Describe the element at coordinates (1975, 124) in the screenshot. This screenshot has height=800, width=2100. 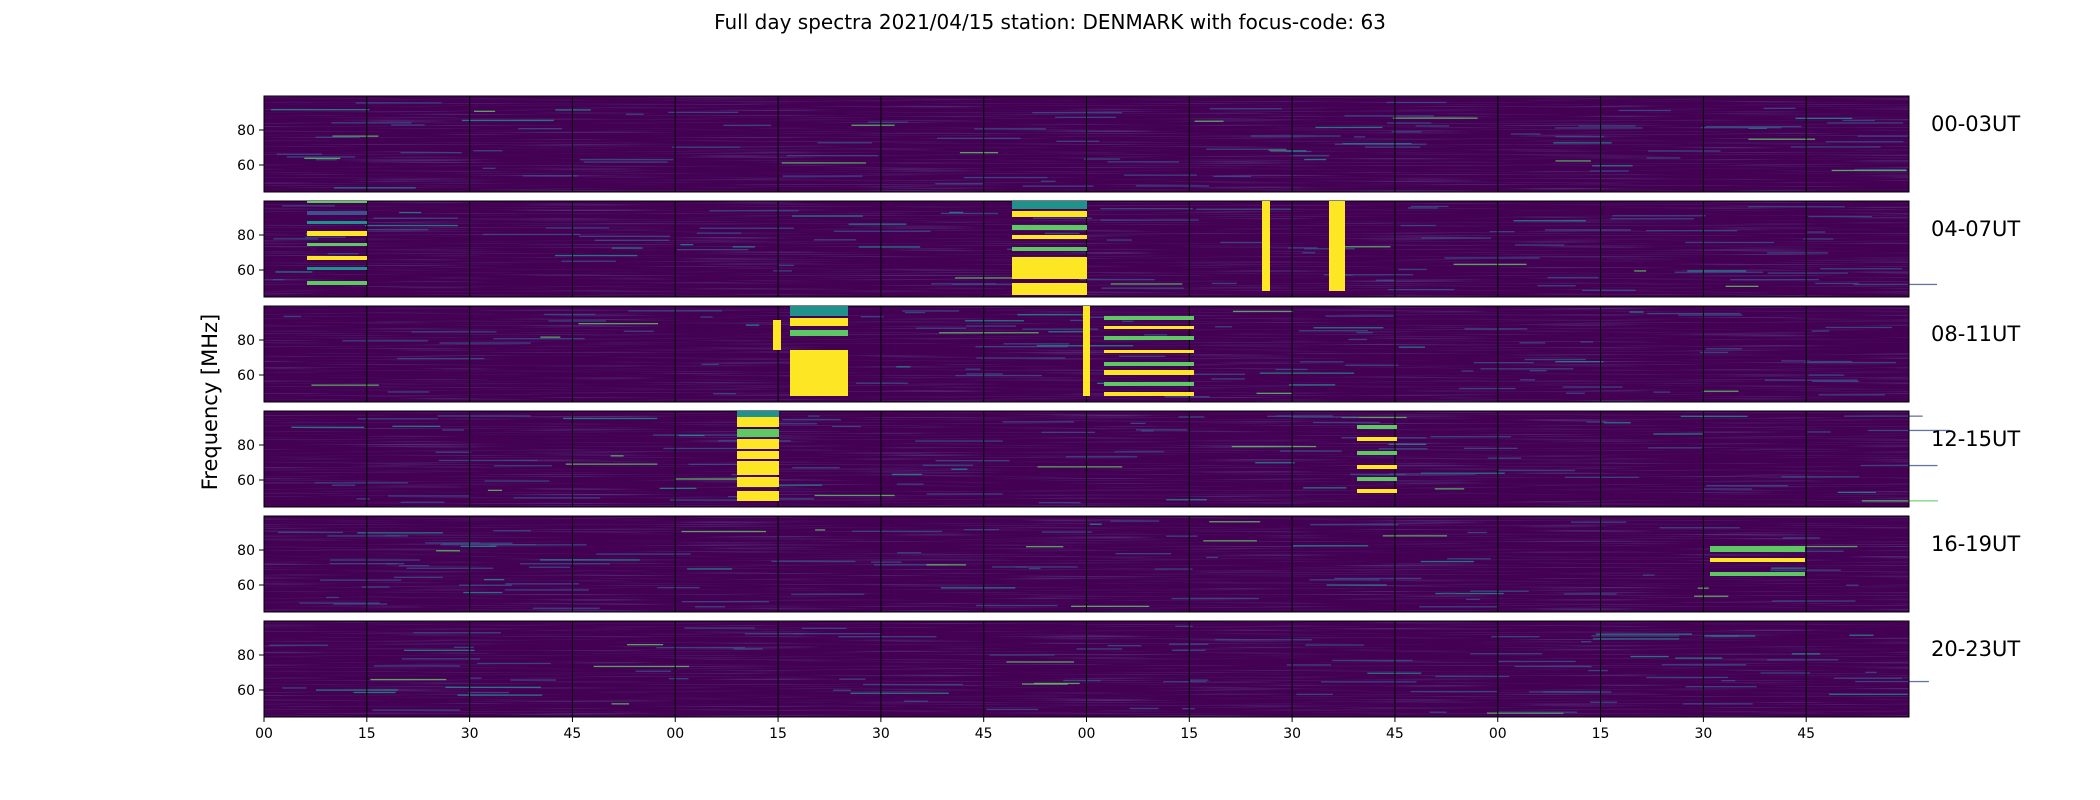
I see `row-label: 00-03UT` at that location.